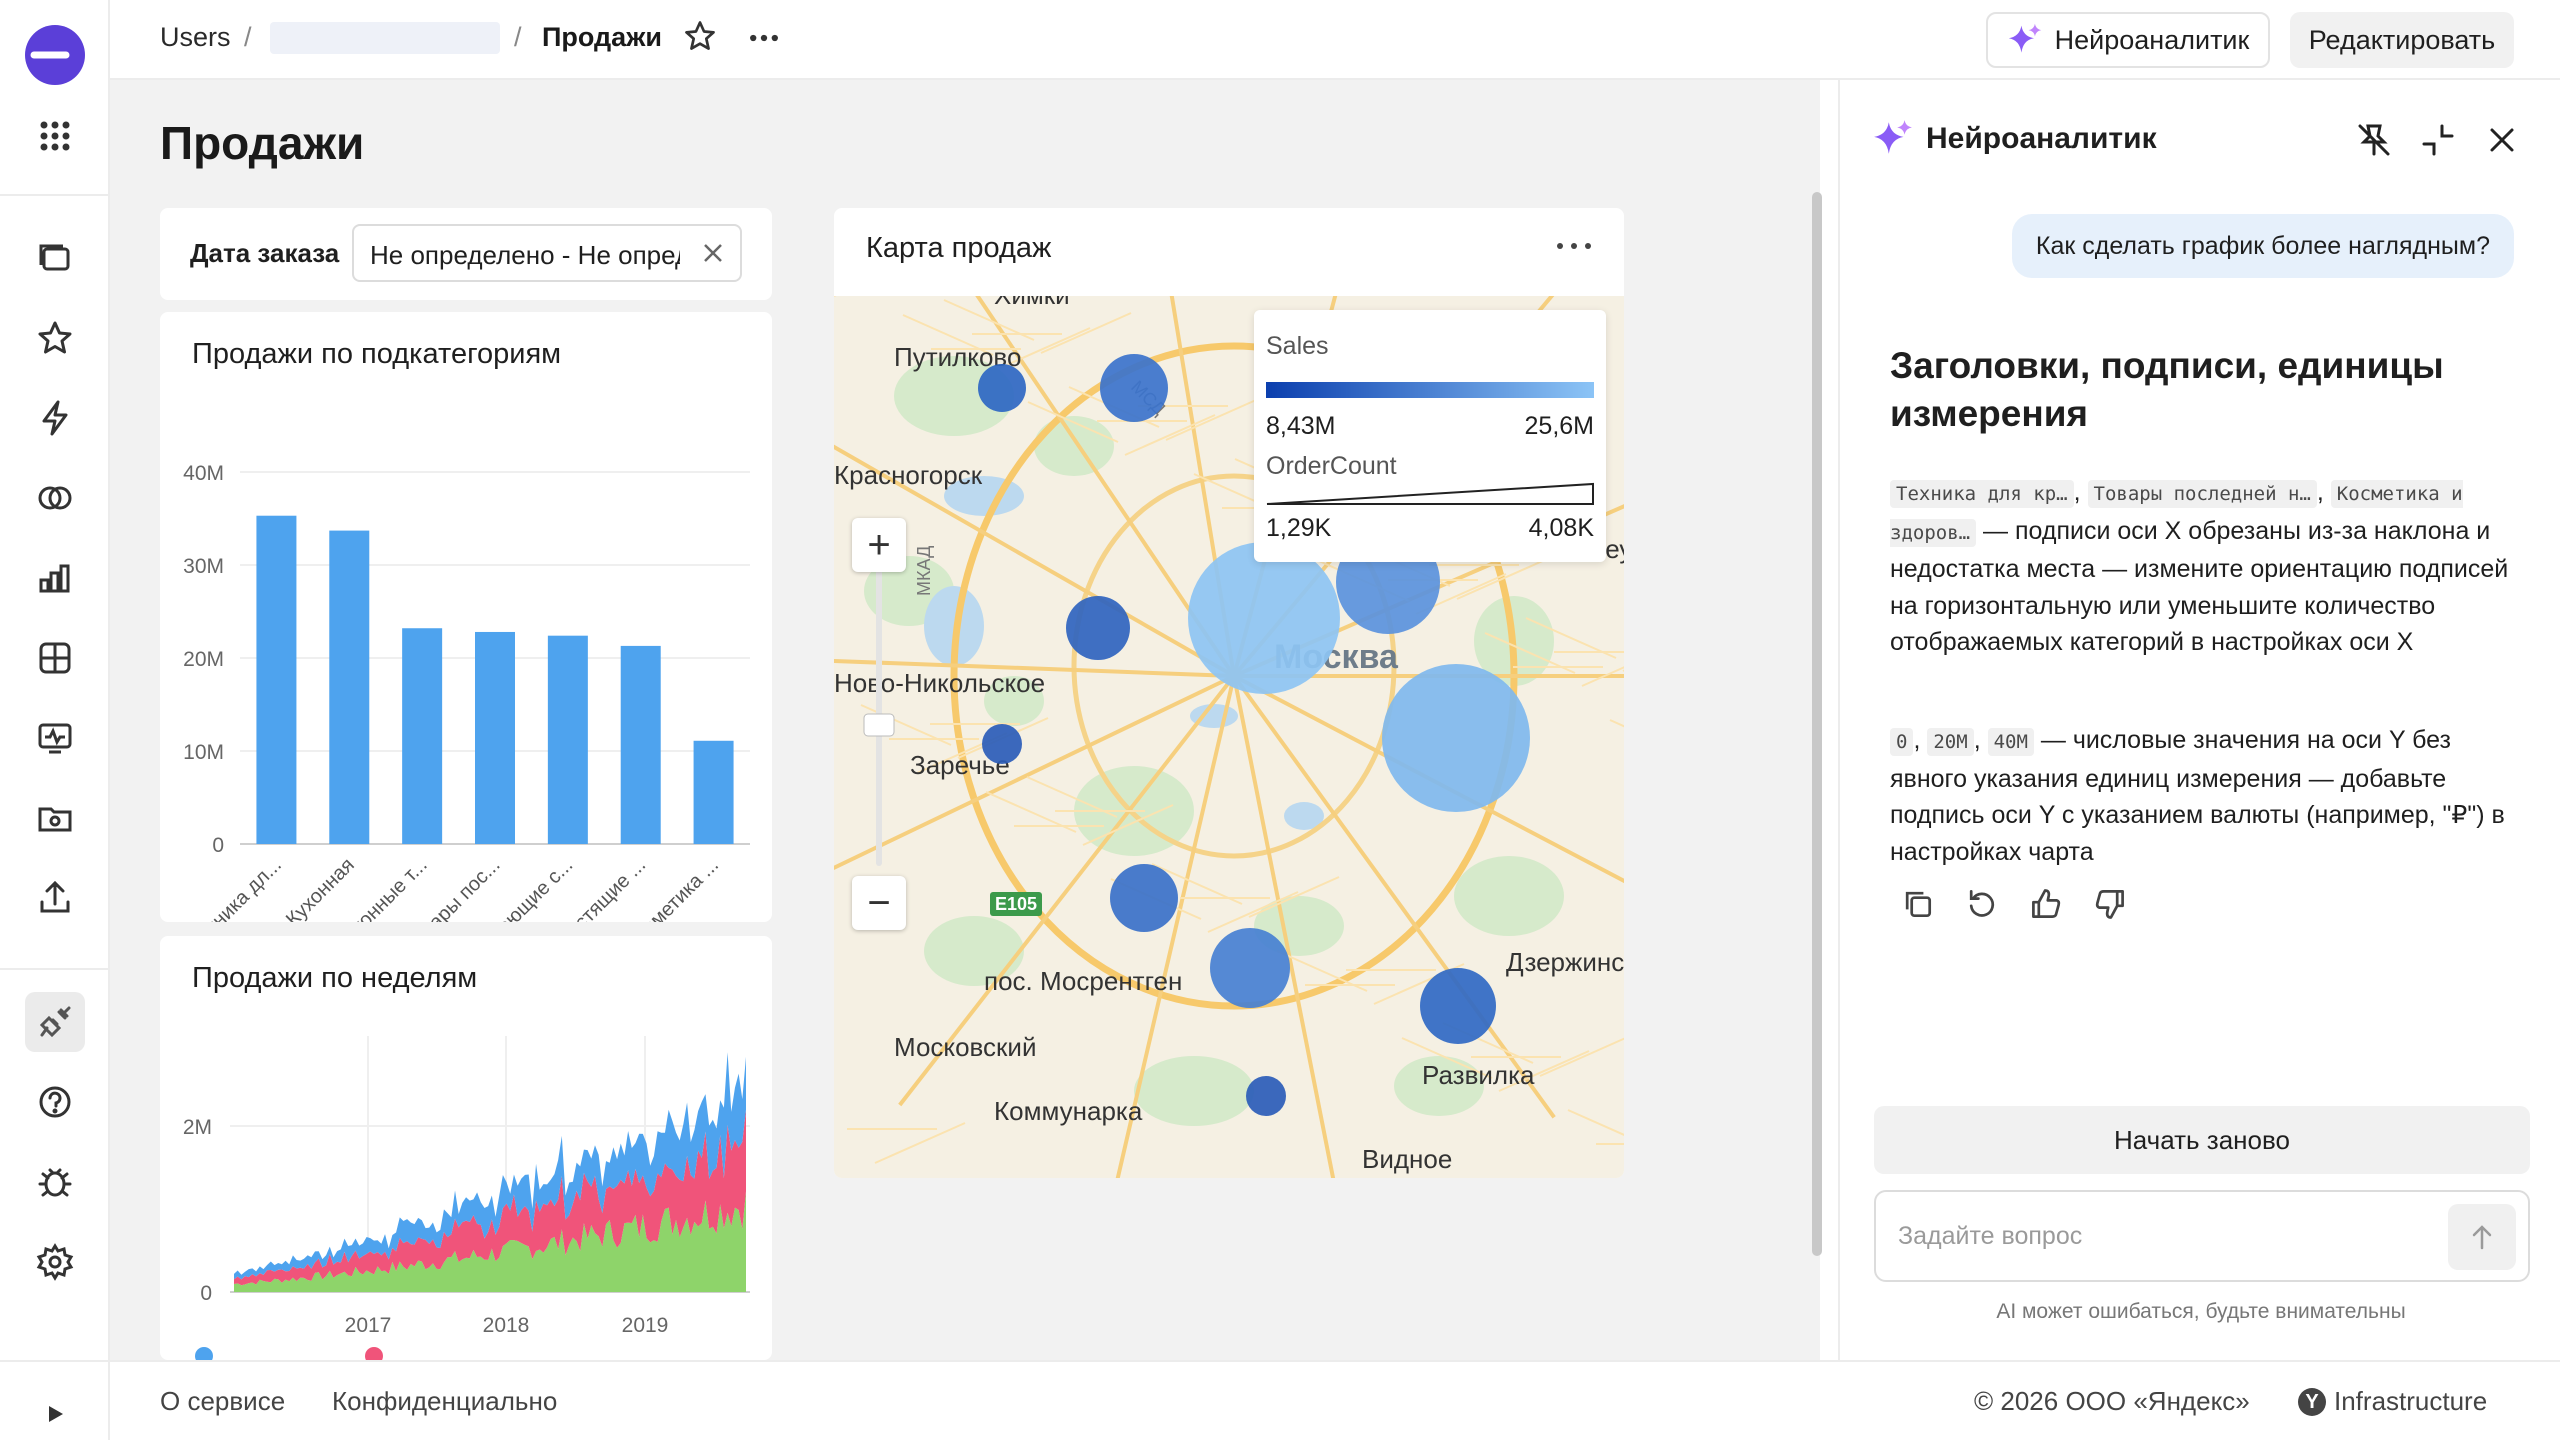 The width and height of the screenshot is (2560, 1440). I want to click on y-tick-label: 30M, so click(203, 566).